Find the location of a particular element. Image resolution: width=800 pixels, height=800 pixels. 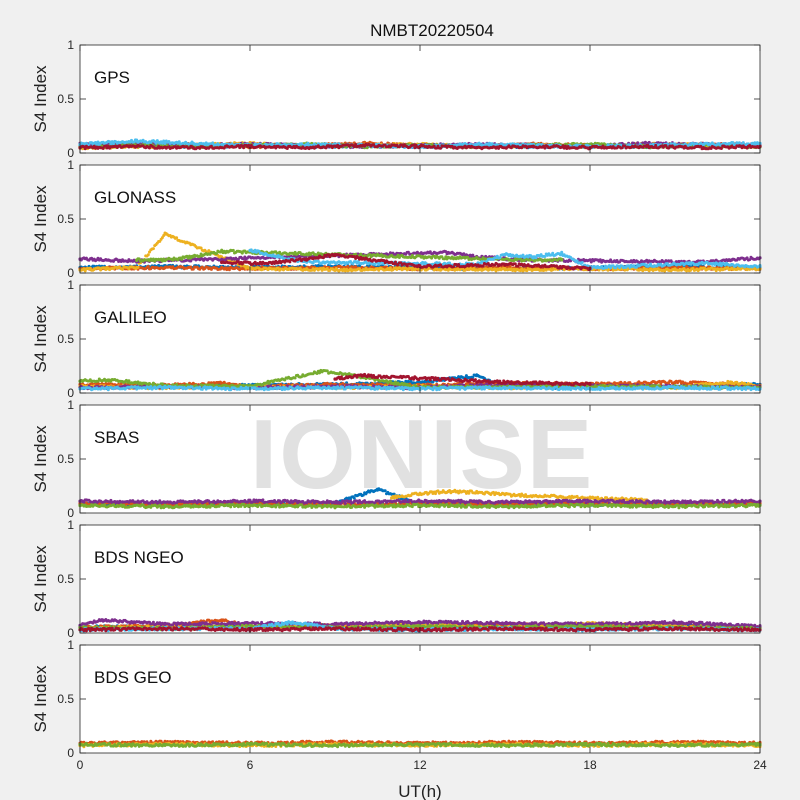

y-axis-label: S4 Index is located at coordinates (40, 99).